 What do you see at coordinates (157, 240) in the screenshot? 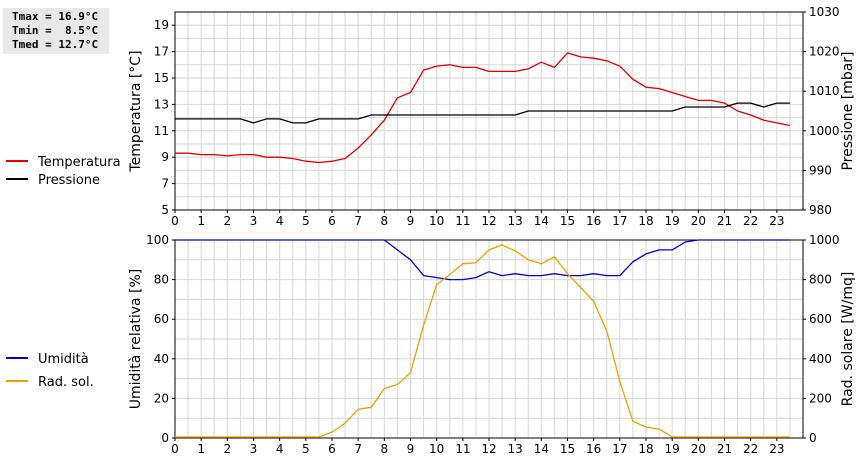
I see `y-left-tick-label: 100` at bounding box center [157, 240].